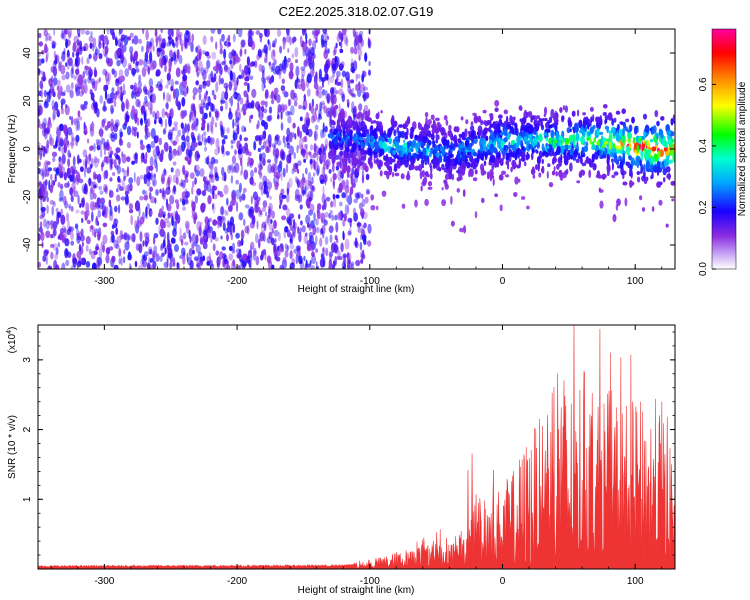 The width and height of the screenshot is (750, 600). I want to click on y-tick-label: 20, so click(27, 101).